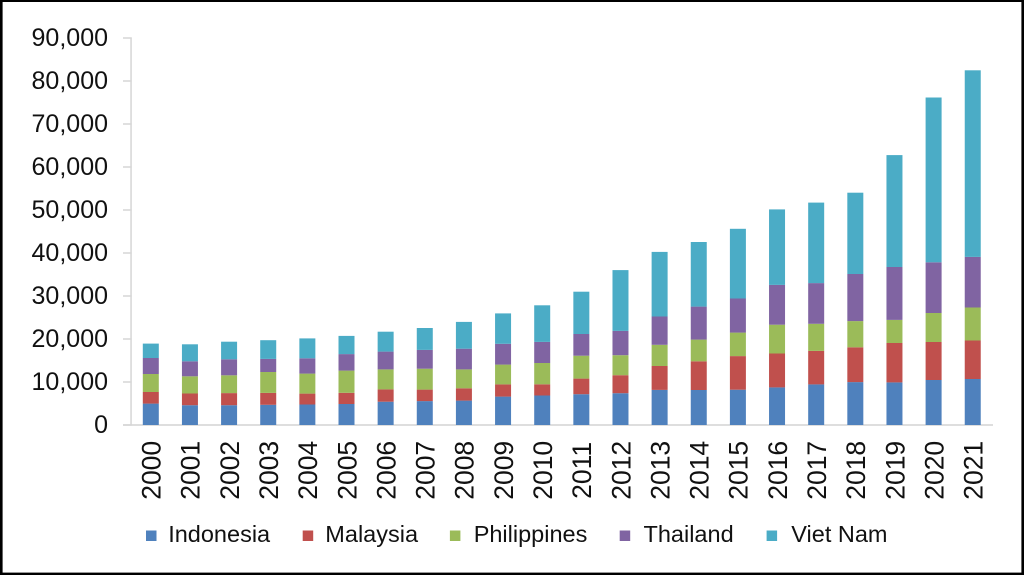  What do you see at coordinates (219, 534) in the screenshot?
I see `svg-text: Indonesia` at bounding box center [219, 534].